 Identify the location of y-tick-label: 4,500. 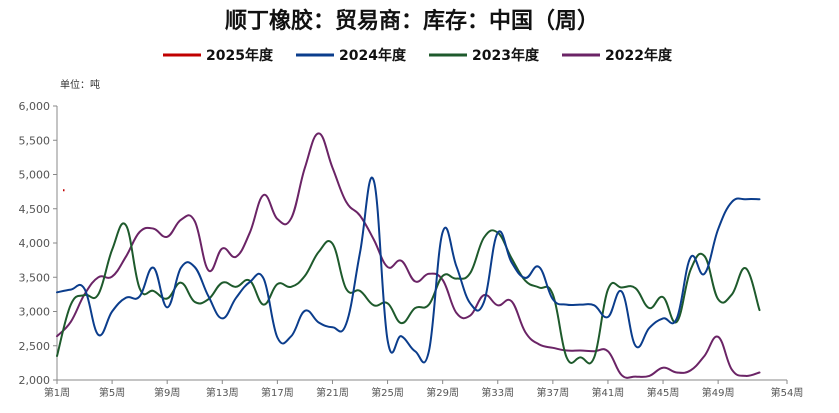
(35, 209).